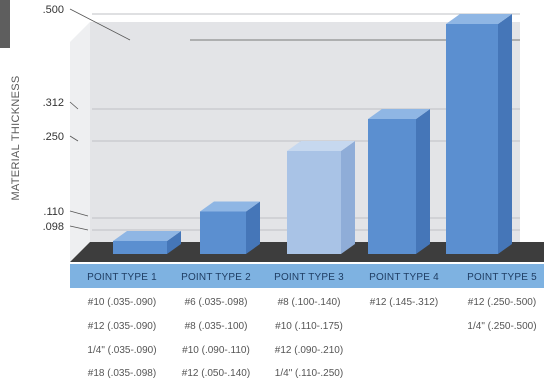 This screenshot has height=383, width=544. I want to click on y-ticks: .098 .110 .250 .312 .500, so click(87, 118).